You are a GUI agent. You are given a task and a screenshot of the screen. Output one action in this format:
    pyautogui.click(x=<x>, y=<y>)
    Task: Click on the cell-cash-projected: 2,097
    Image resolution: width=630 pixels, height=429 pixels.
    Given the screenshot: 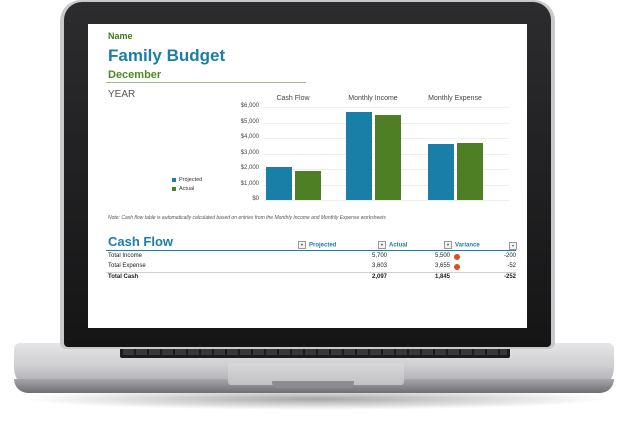 What is the action you would take?
    pyautogui.click(x=379, y=277)
    